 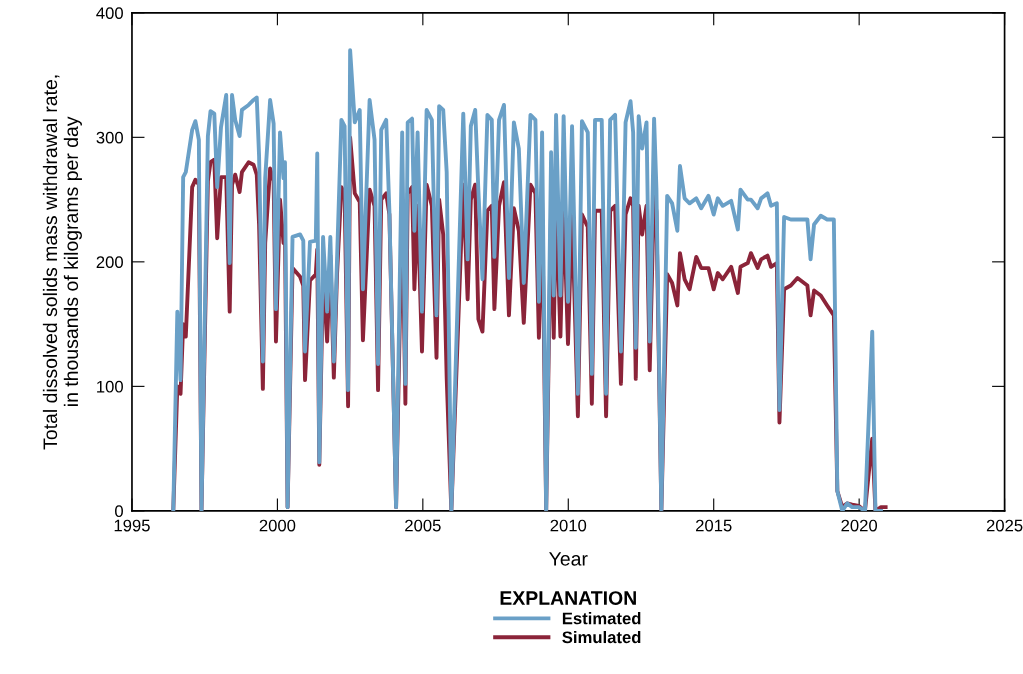 What do you see at coordinates (110, 386) in the screenshot?
I see `y-tick-label: 100` at bounding box center [110, 386].